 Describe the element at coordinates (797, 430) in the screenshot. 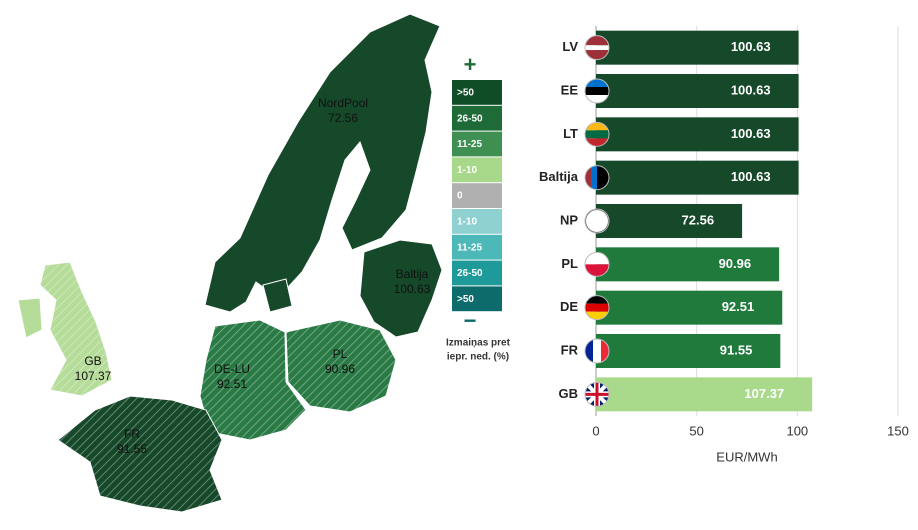

I see `x-tick-label: 100` at that location.